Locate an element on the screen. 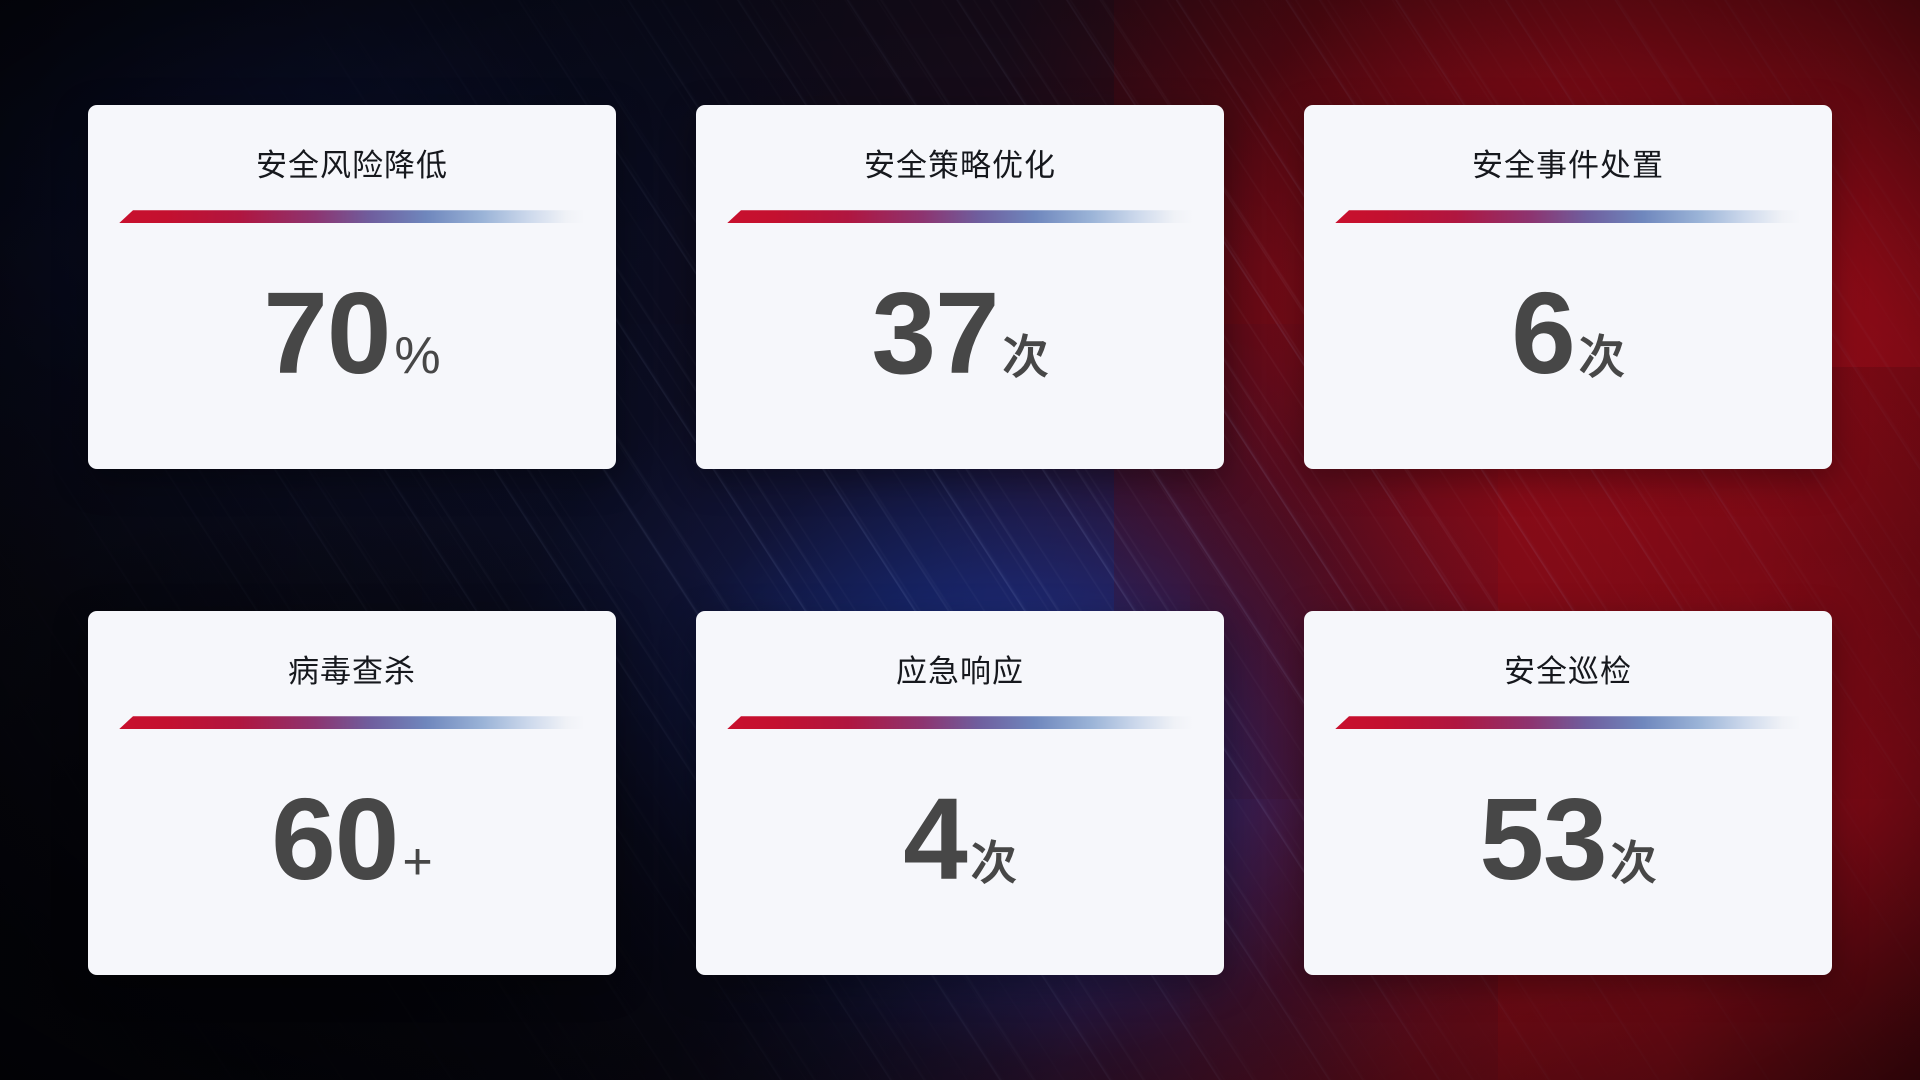  stat-value-row: 4 次 is located at coordinates (960, 852).